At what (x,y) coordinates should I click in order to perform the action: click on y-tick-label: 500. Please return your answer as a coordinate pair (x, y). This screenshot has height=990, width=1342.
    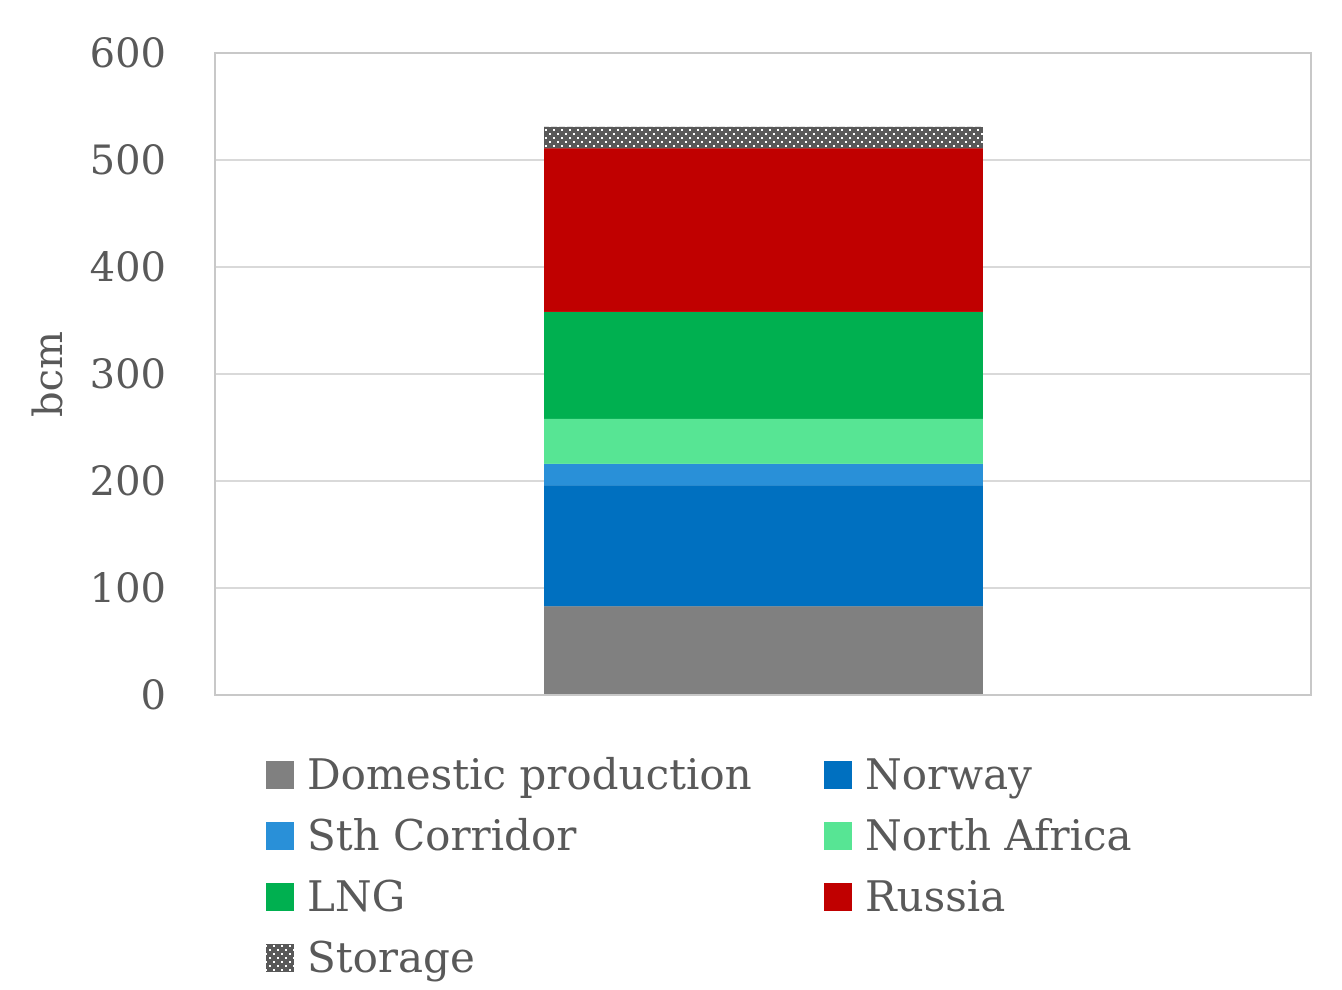
    Looking at the image, I should click on (128, 161).